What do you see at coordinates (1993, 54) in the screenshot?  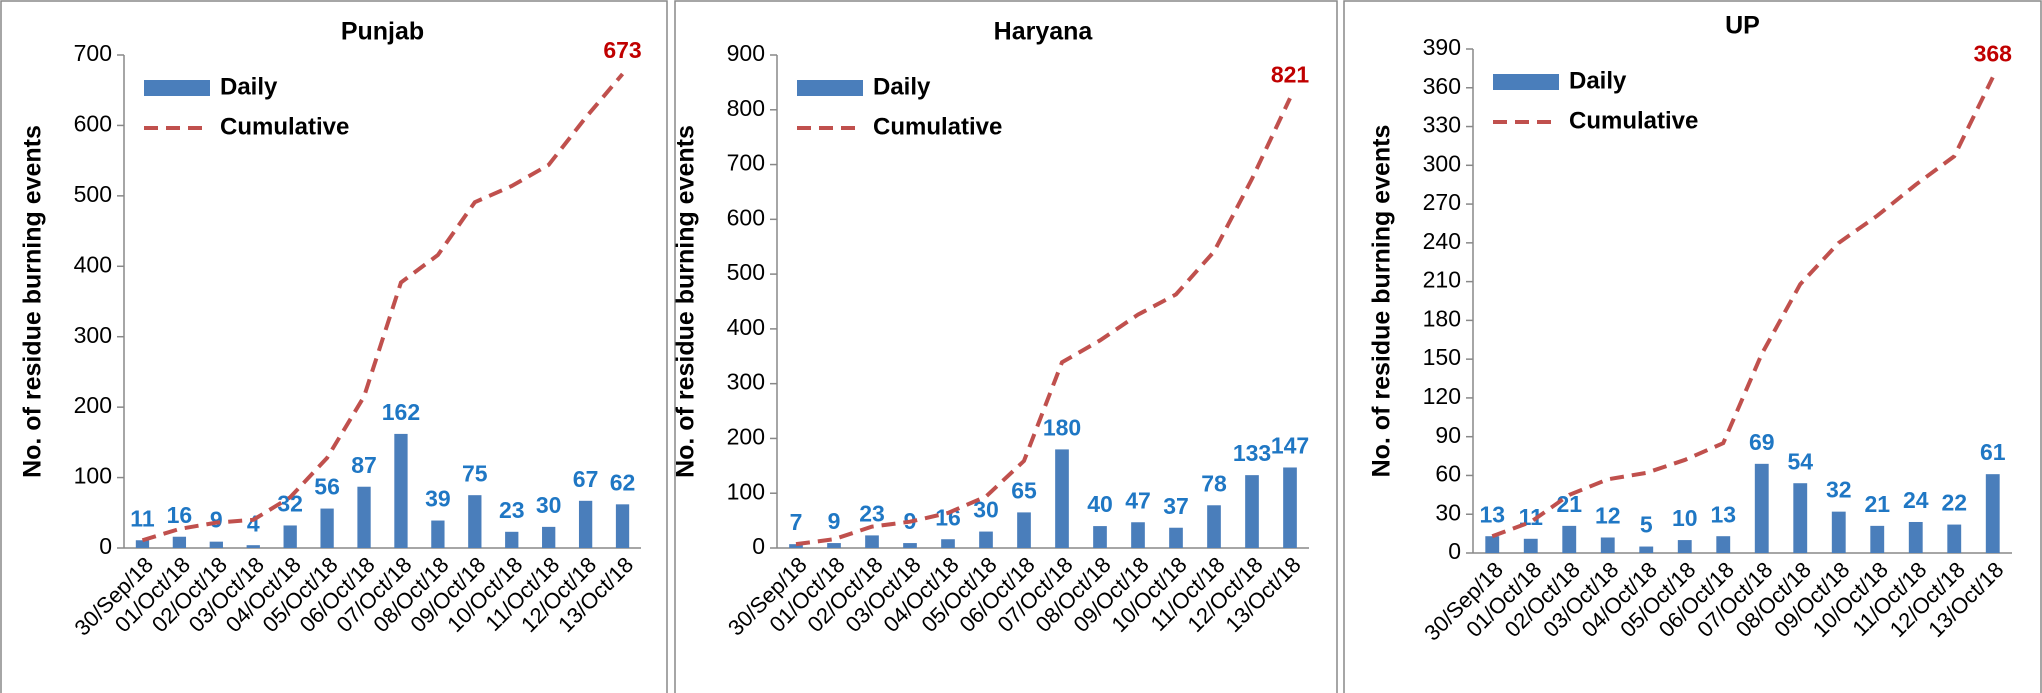 I see `data-label: 368` at bounding box center [1993, 54].